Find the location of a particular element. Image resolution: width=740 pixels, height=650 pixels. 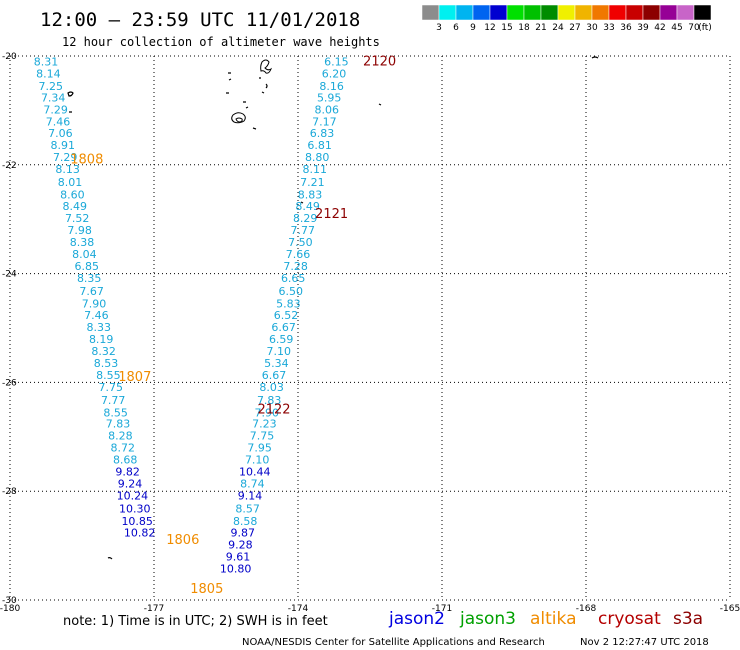

swh-value-label: 8.16 is located at coordinates (331, 86).